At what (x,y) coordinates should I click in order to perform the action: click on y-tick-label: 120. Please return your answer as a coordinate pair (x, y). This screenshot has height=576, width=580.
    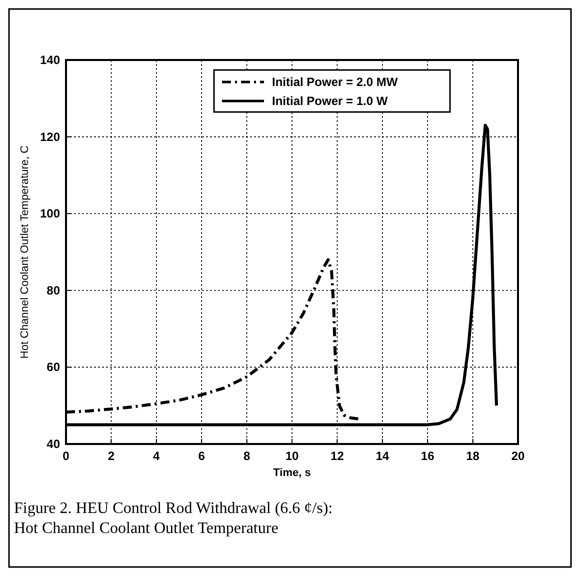
    Looking at the image, I should click on (50, 137).